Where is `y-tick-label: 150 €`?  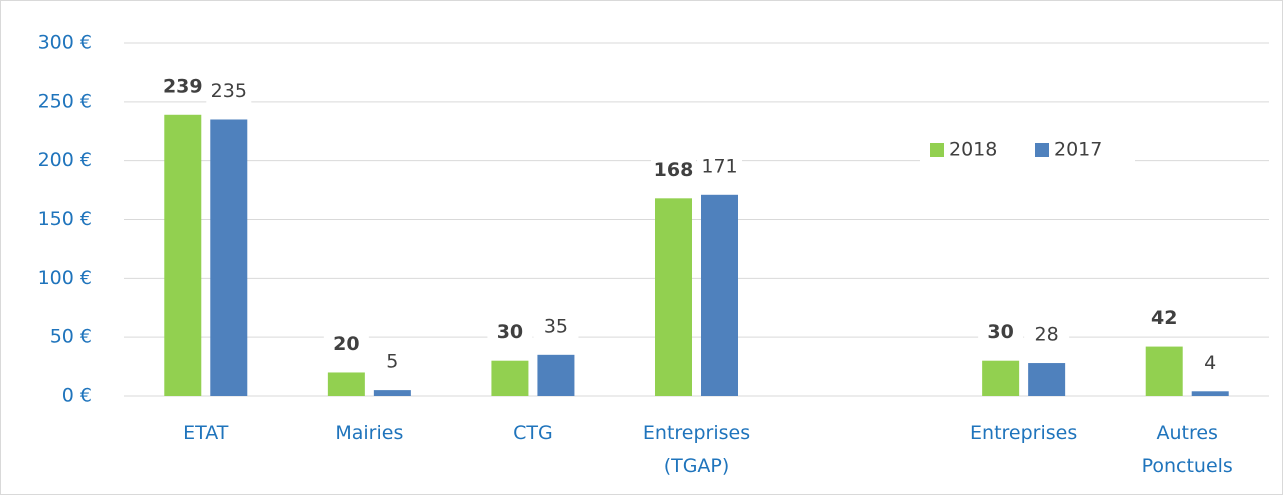 y-tick-label: 150 € is located at coordinates (65, 219).